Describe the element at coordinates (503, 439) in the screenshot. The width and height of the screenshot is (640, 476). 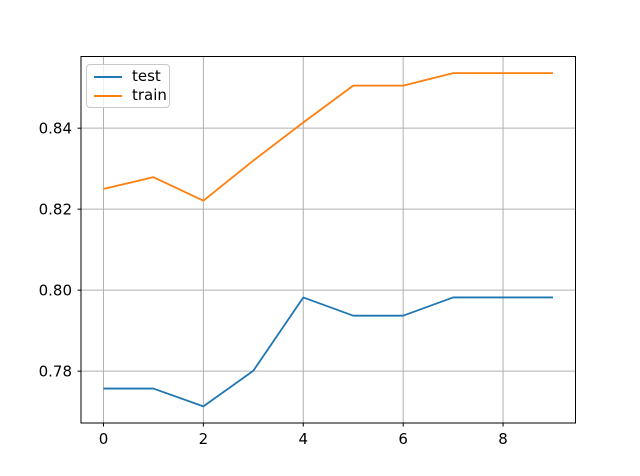
I see `x-tick-label: 8` at that location.